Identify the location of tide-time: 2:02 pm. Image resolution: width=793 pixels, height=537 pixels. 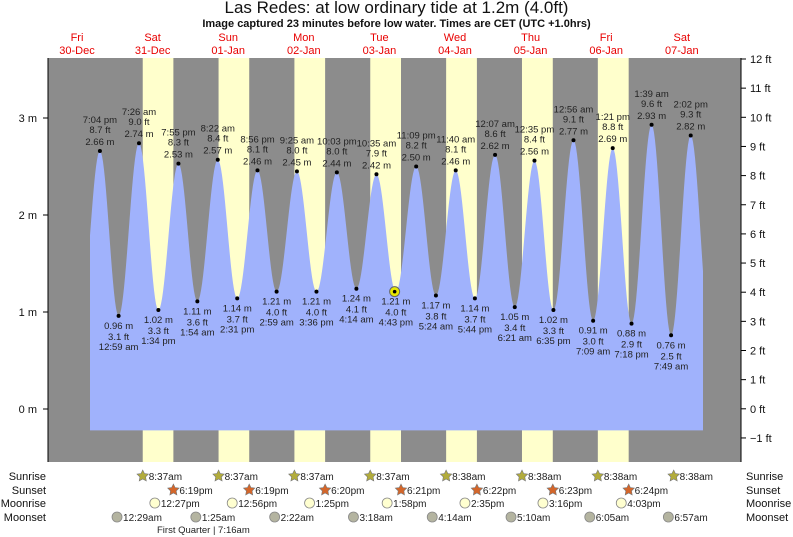
(691, 104).